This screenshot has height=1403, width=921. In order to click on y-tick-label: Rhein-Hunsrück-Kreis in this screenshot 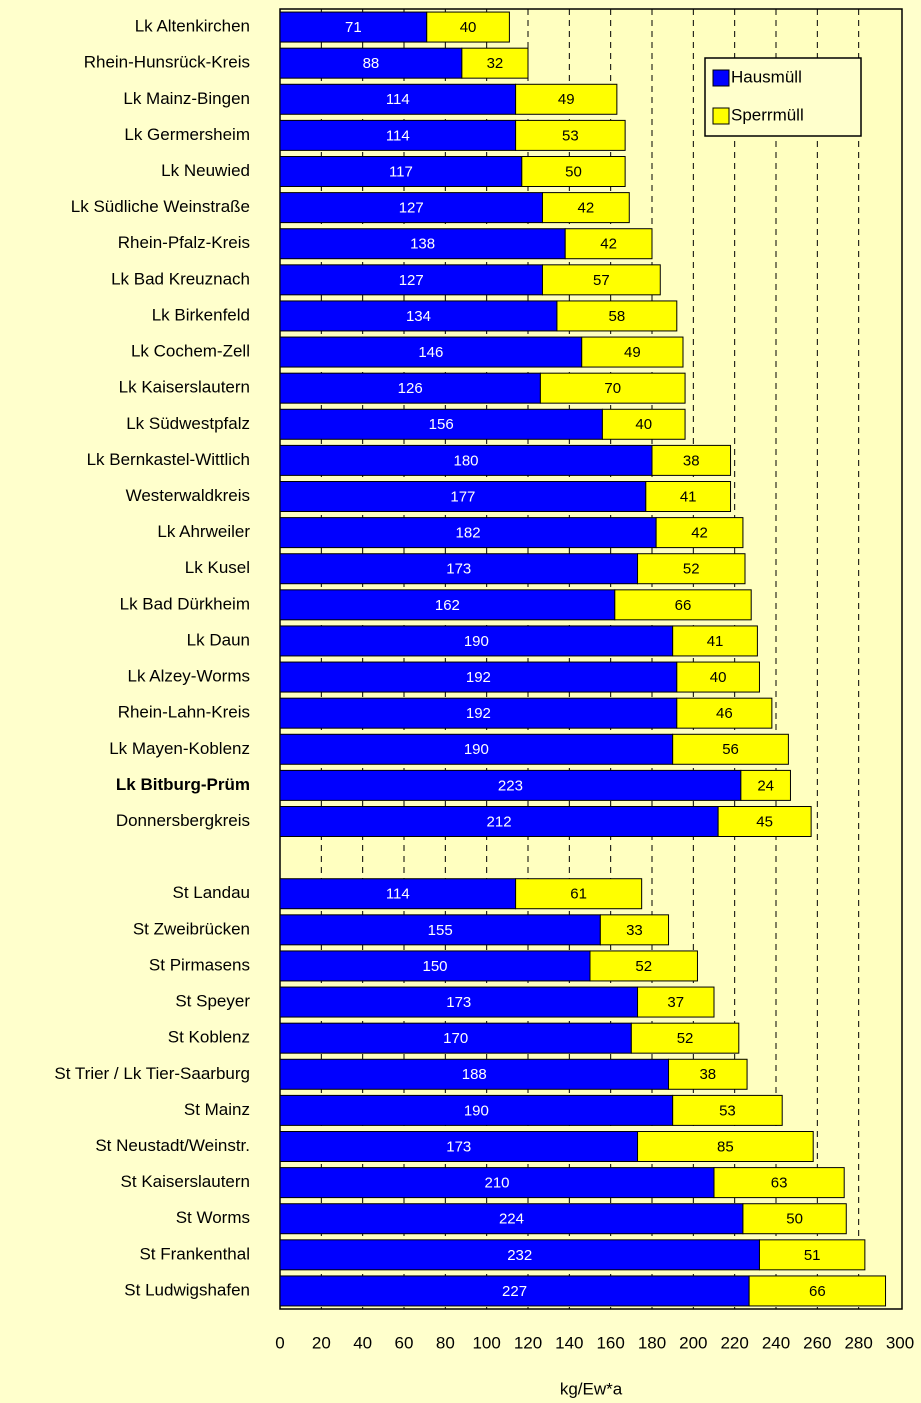, I will do `click(167, 62)`.